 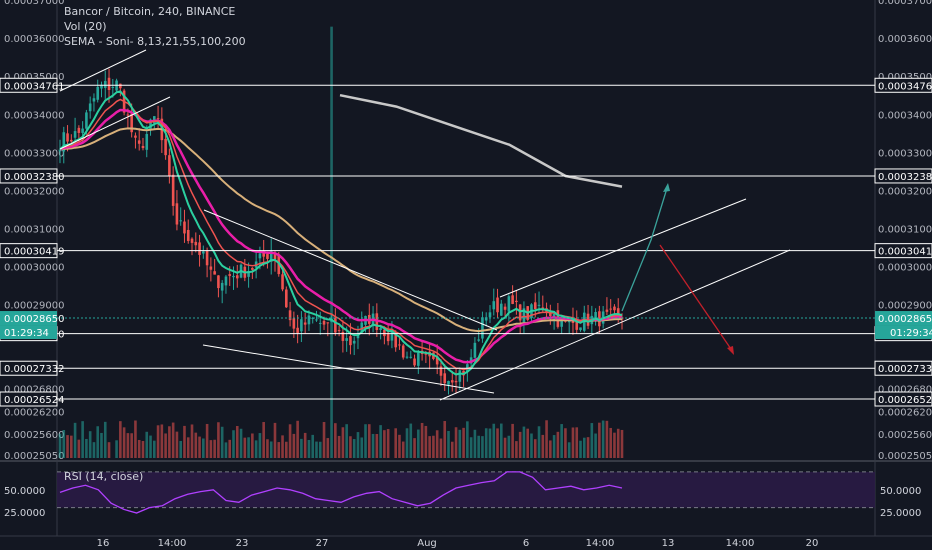 I want to click on rsi-tick-label-left: 25.0000, so click(x=24, y=513).